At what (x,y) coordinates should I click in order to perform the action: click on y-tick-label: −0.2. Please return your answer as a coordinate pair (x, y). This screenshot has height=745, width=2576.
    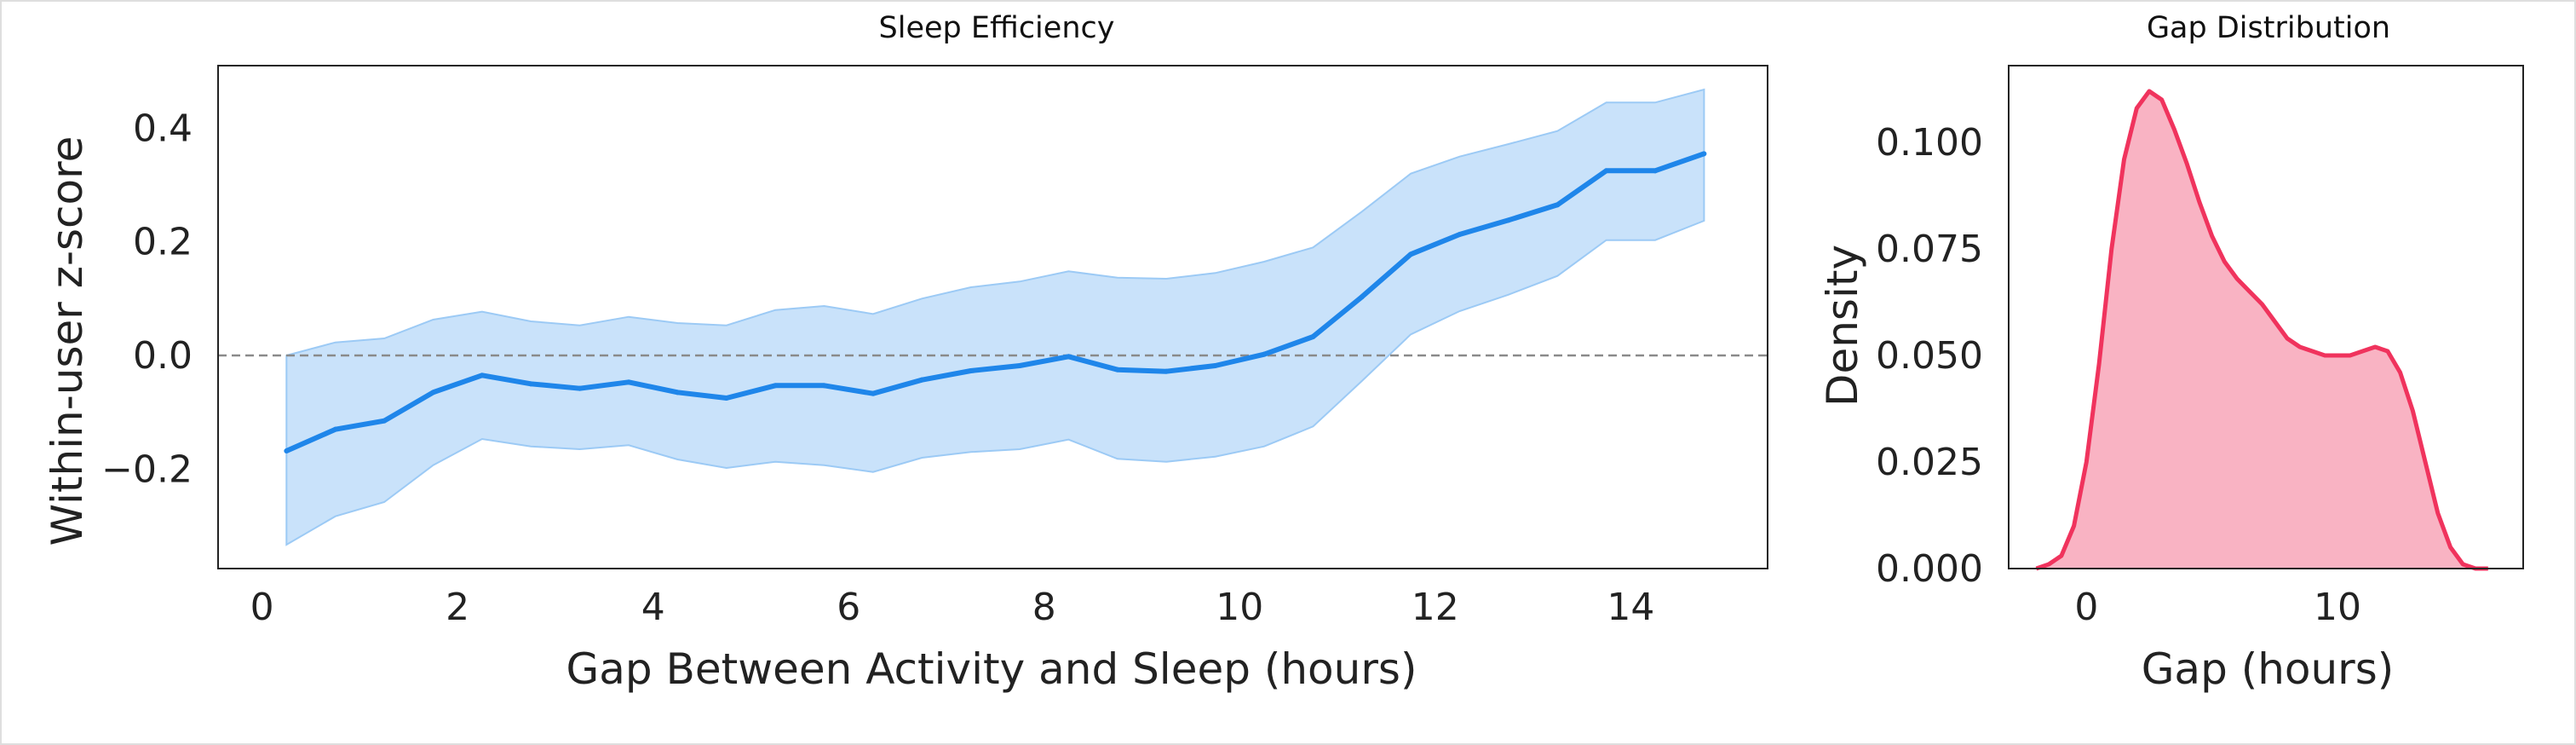
    Looking at the image, I should click on (147, 469).